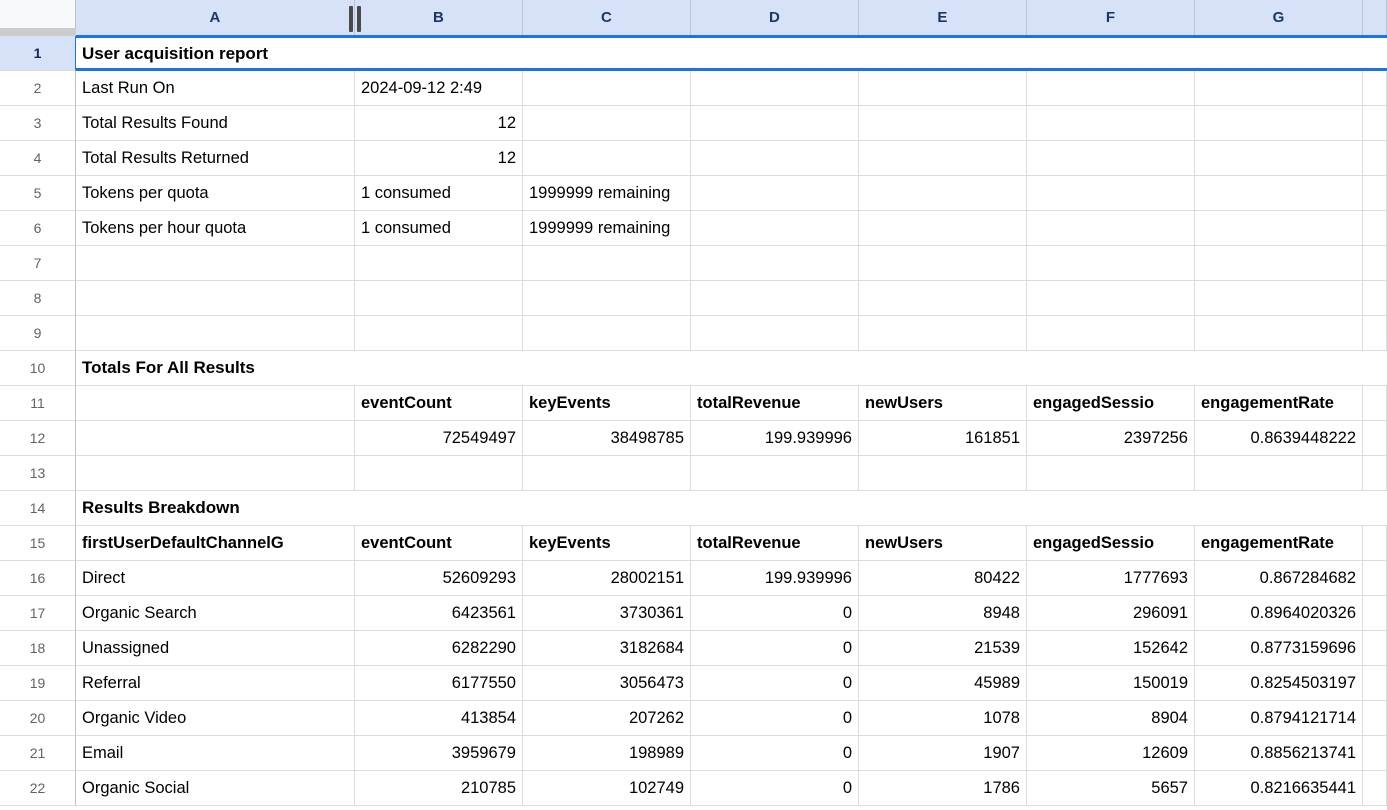  I want to click on cell-H2, so click(1375, 88).